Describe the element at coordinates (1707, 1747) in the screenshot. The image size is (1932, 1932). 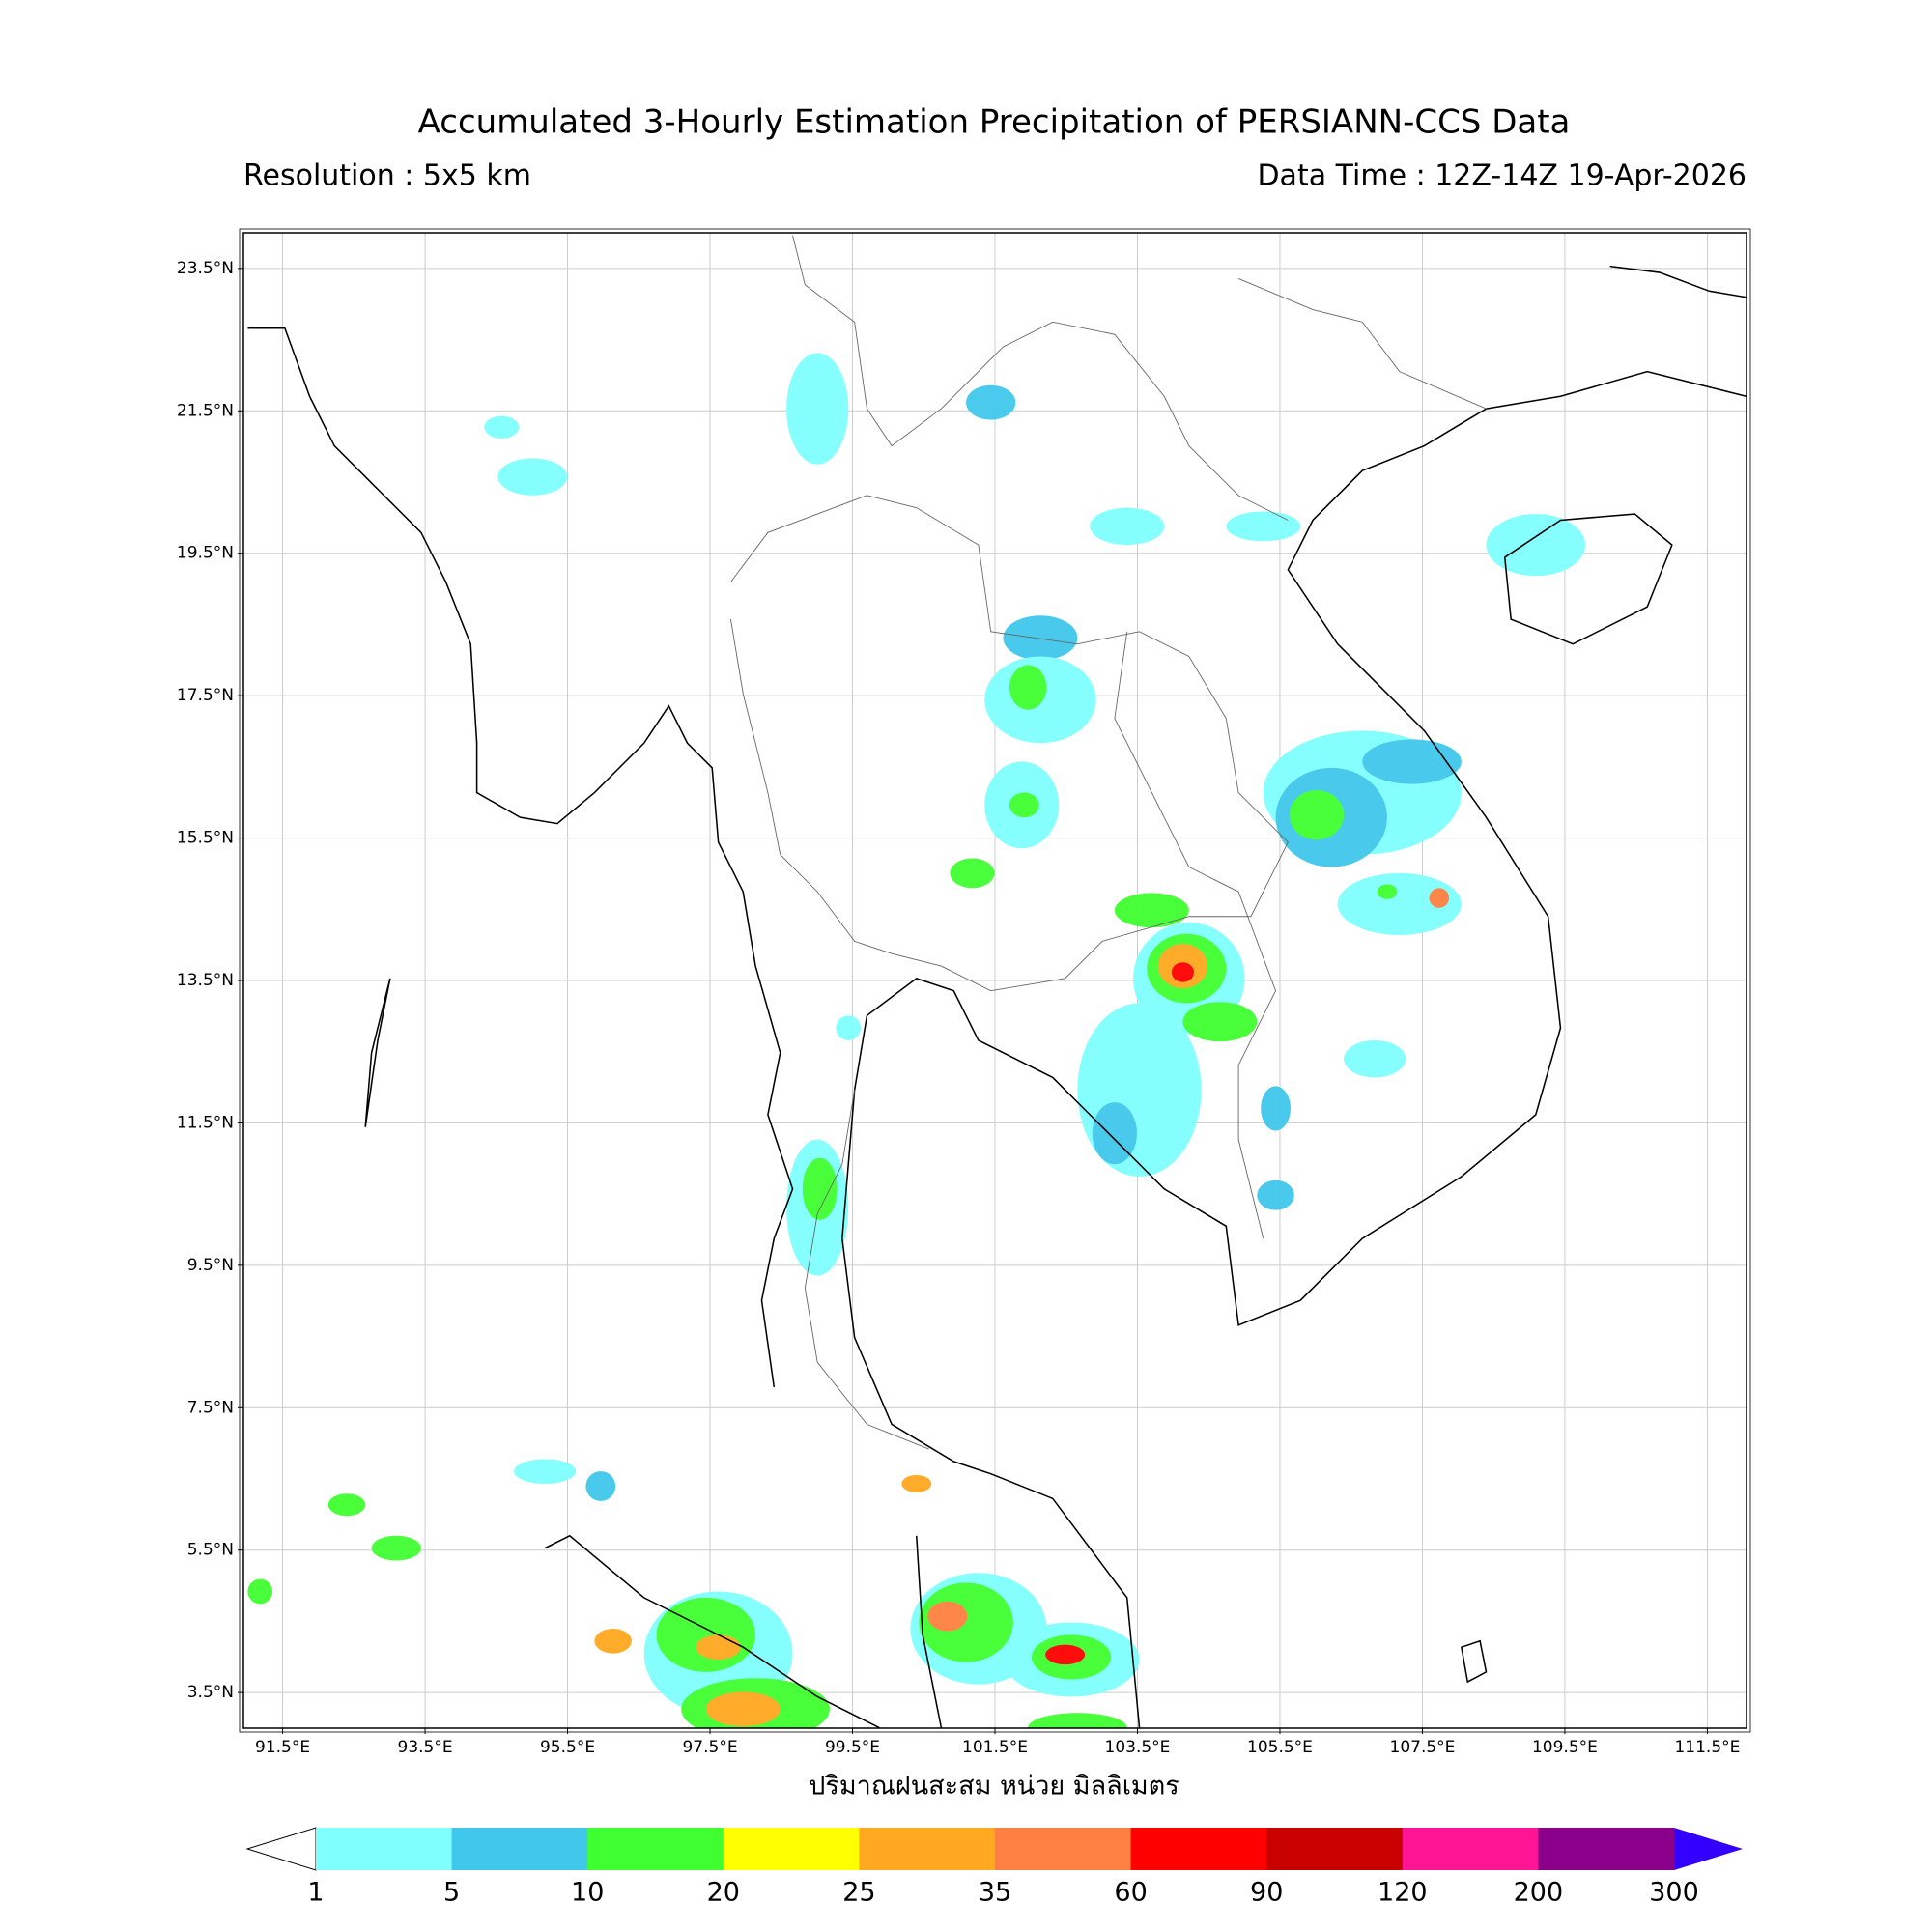
I see `x-tick-label: 111.5°E` at that location.